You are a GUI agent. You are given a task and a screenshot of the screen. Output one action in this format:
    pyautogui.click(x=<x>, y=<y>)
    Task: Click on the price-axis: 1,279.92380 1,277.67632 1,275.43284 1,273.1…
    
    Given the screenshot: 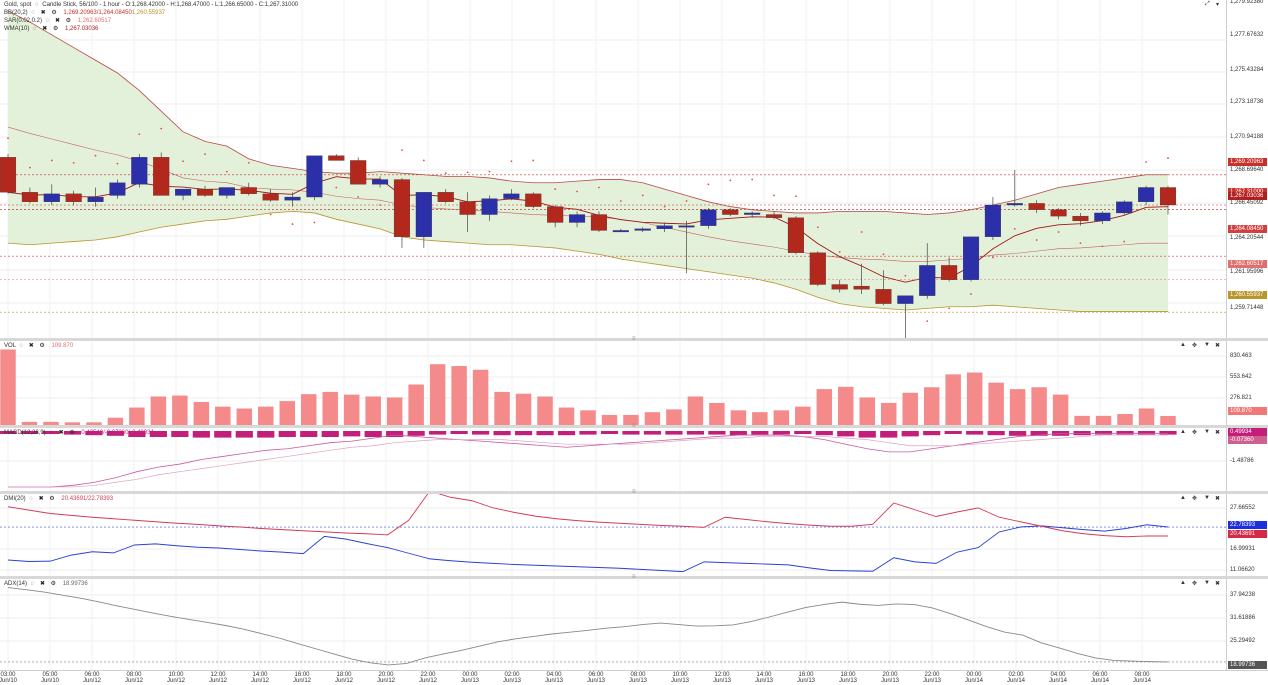 What is the action you would take?
    pyautogui.click(x=1247, y=170)
    